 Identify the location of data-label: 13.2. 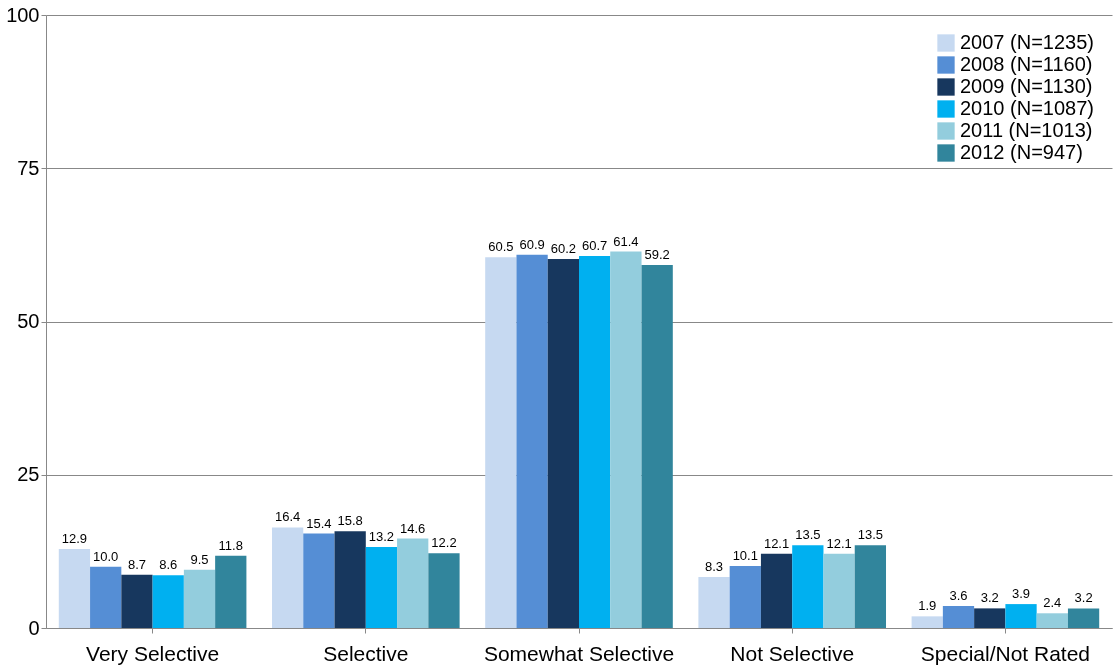
(381, 537).